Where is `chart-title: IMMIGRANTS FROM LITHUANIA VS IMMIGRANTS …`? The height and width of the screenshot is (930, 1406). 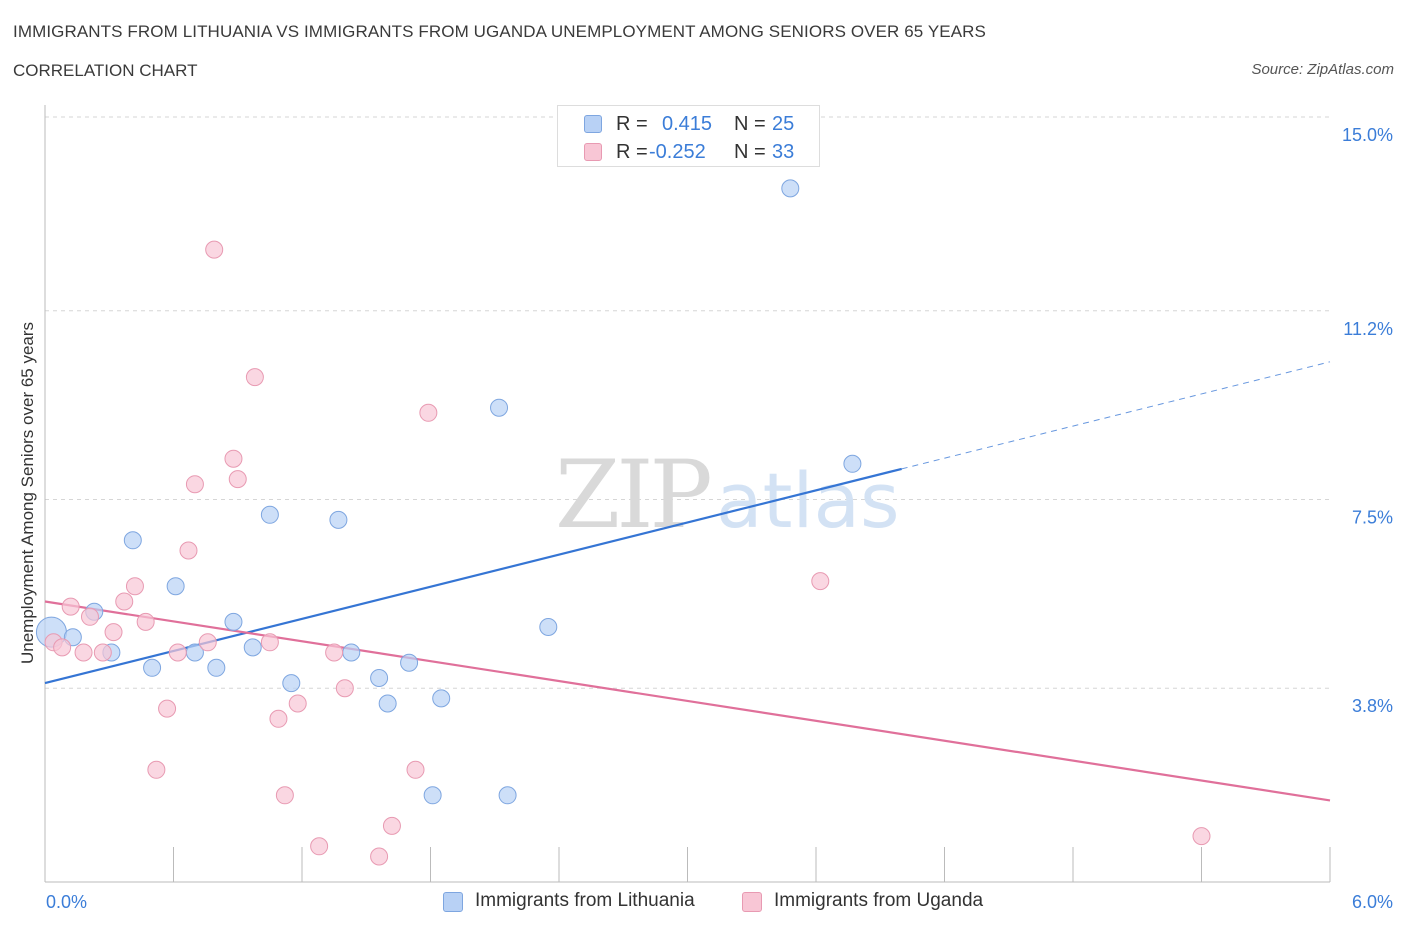
chart-title: IMMIGRANTS FROM LITHUANIA VS IMMIGRANTS … is located at coordinates (499, 31).